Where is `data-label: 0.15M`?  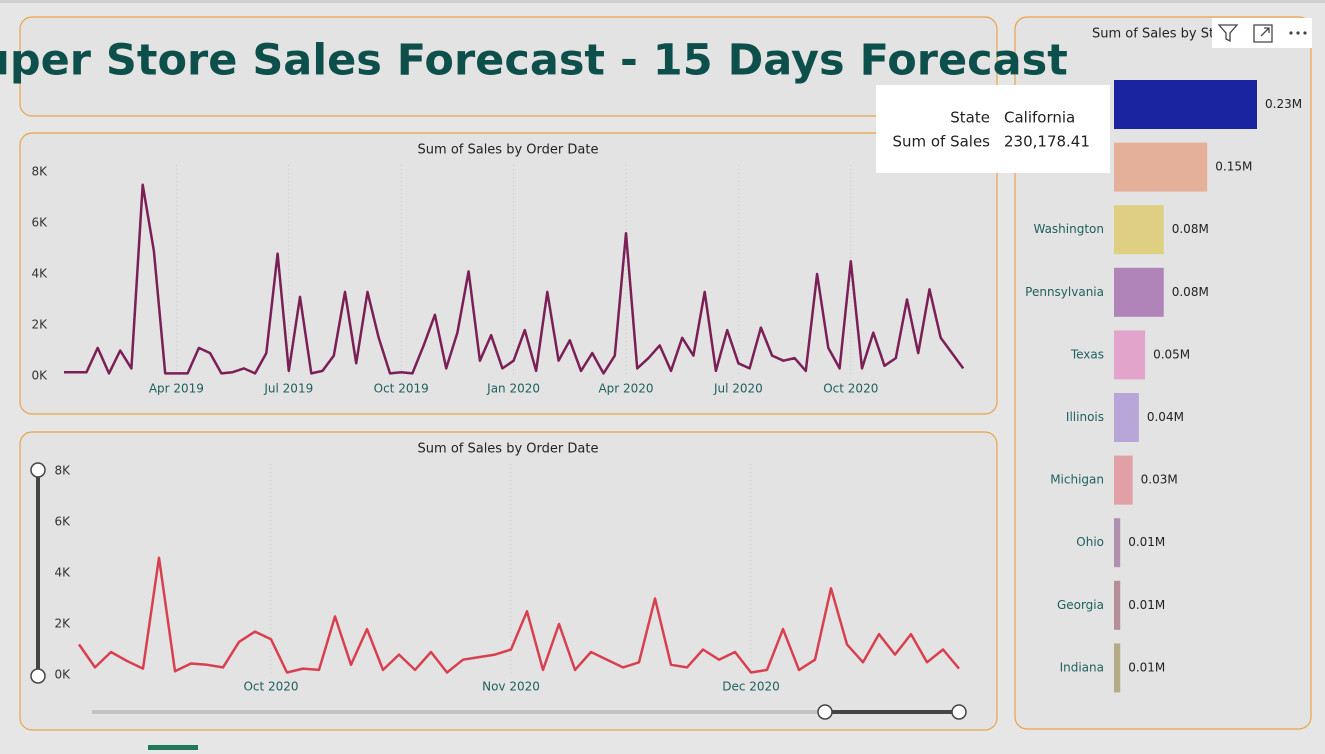 data-label: 0.15M is located at coordinates (1233, 167).